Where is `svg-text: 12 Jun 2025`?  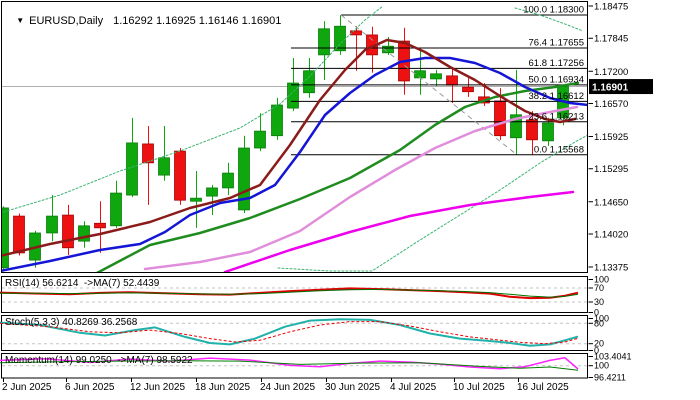
svg-text: 12 Jun 2025 is located at coordinates (157, 387).